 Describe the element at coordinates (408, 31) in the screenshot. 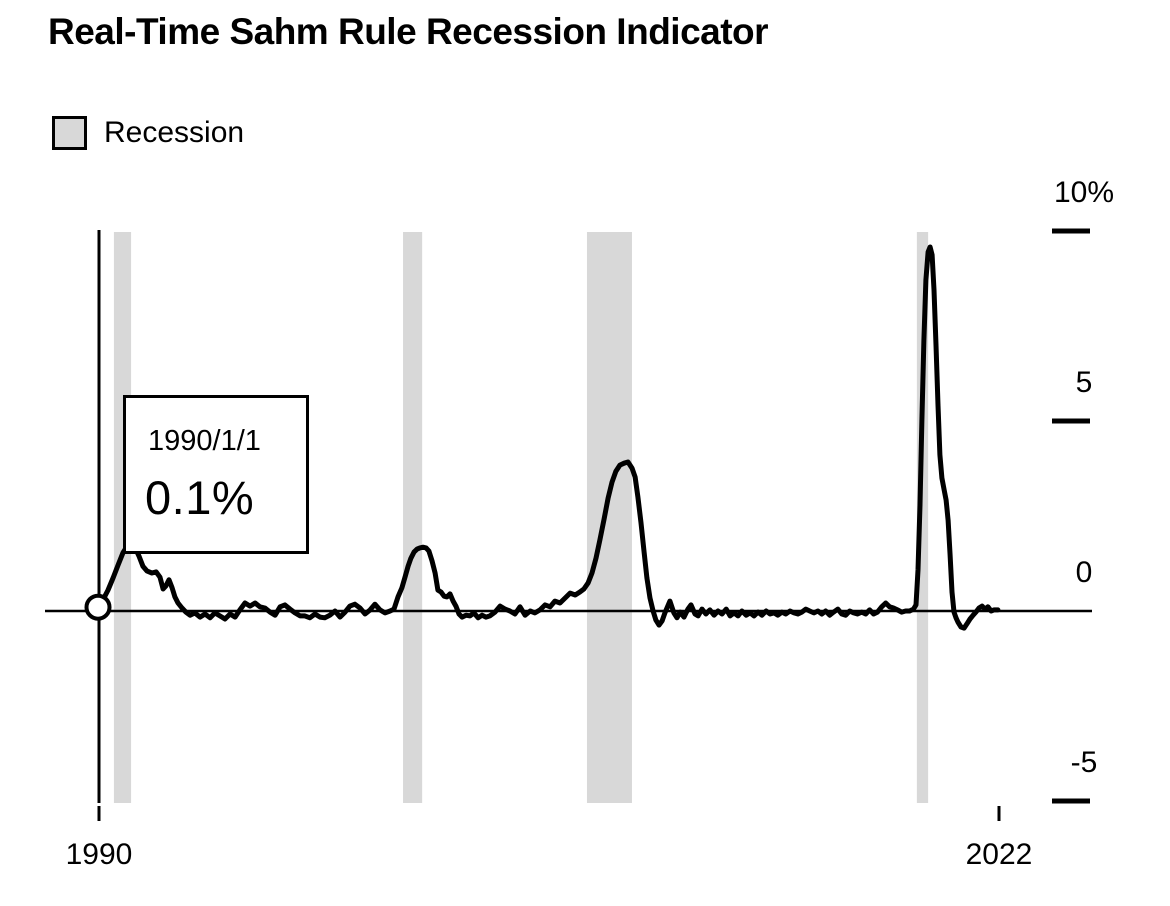

I see `chart-title: Real-Time Sahm Rule Recession Indicator` at that location.